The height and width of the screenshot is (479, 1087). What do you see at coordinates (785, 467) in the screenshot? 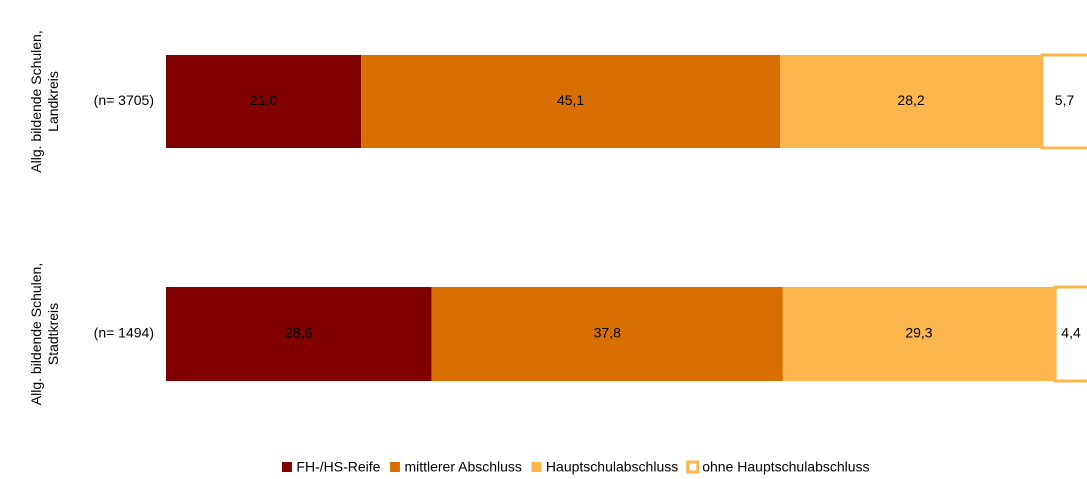
I see `legend-label: ohne Hauptschulabschluss` at bounding box center [785, 467].